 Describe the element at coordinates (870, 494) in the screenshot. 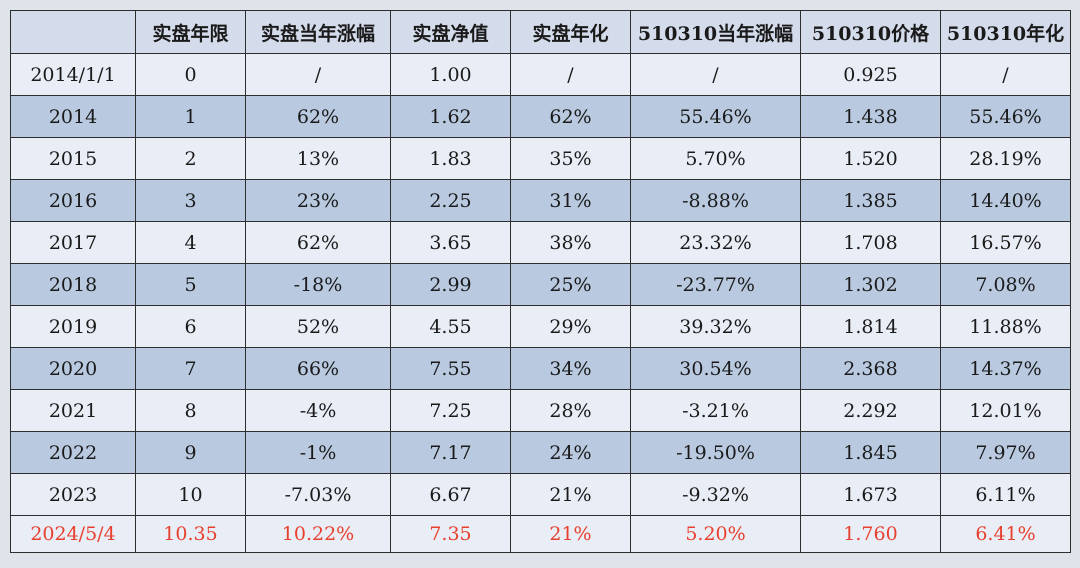

I see `table-cell: 1.673` at that location.